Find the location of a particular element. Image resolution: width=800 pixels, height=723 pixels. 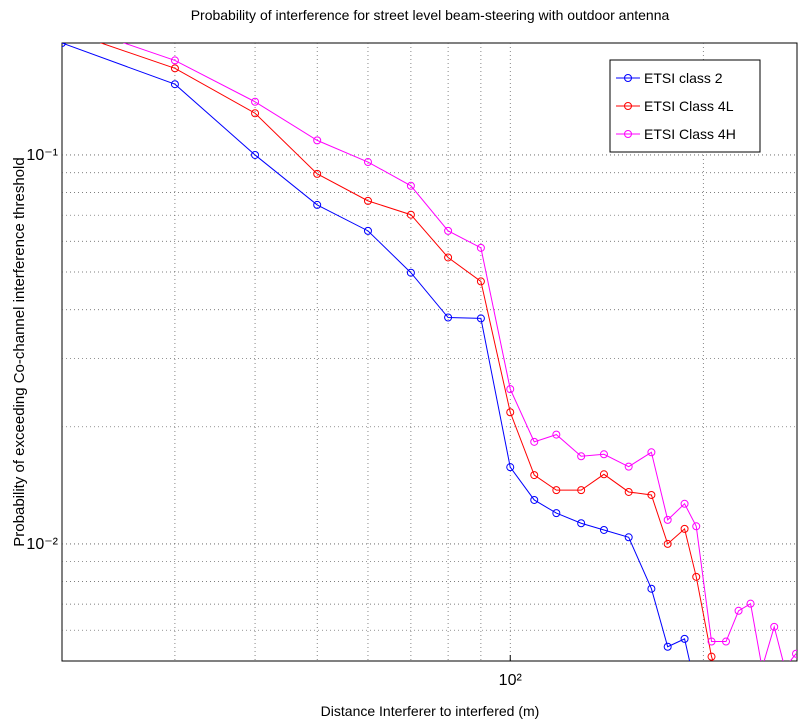

x-axis-label: Distance Interferer to interfered (m) is located at coordinates (430, 711).